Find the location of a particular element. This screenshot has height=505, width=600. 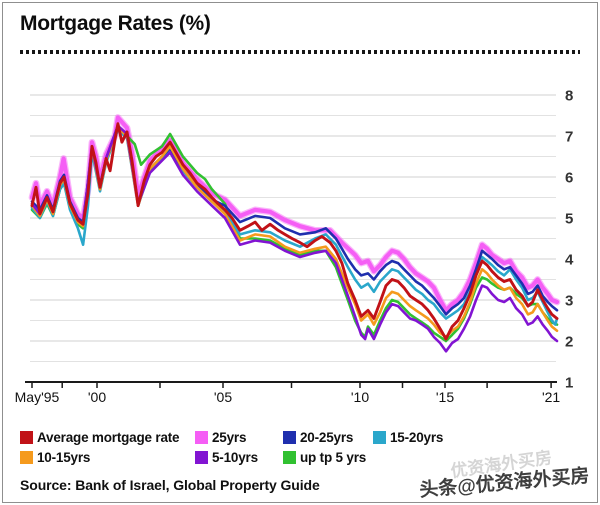

legend-item: 20-25yrs is located at coordinates (328, 437).